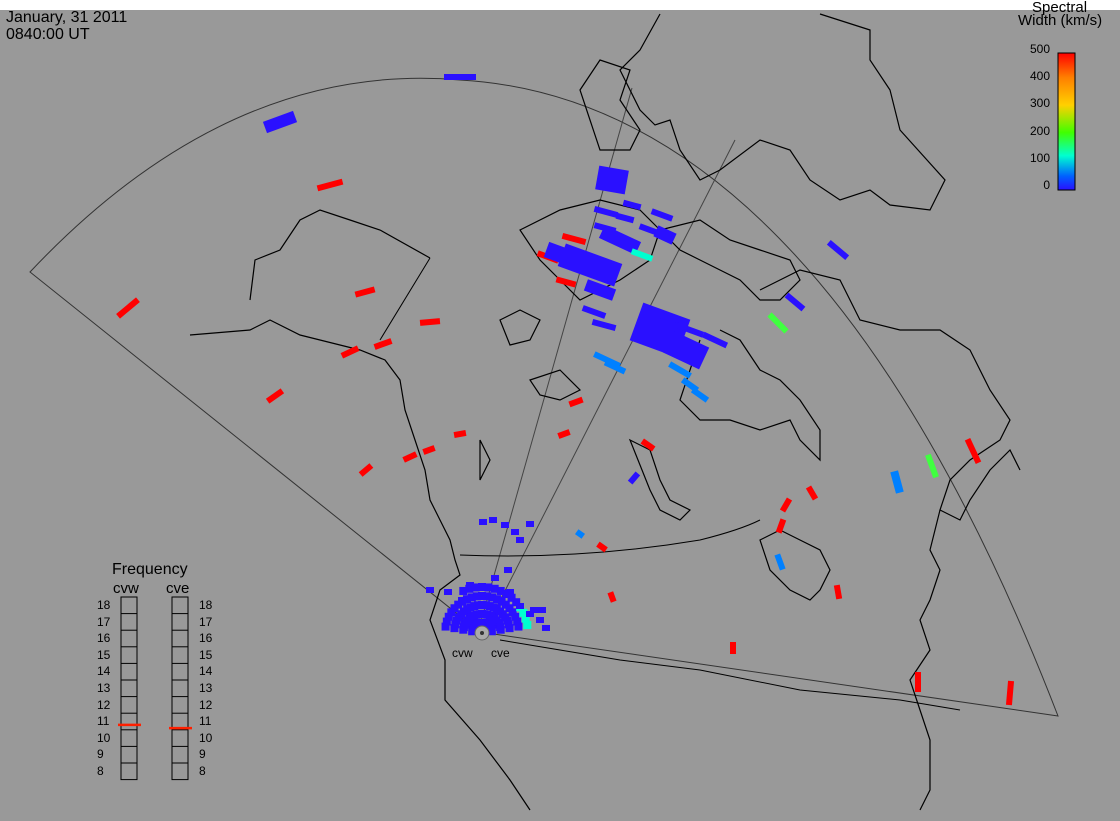  I want to click on frequency-tick-cvw: 15, so click(104, 654).